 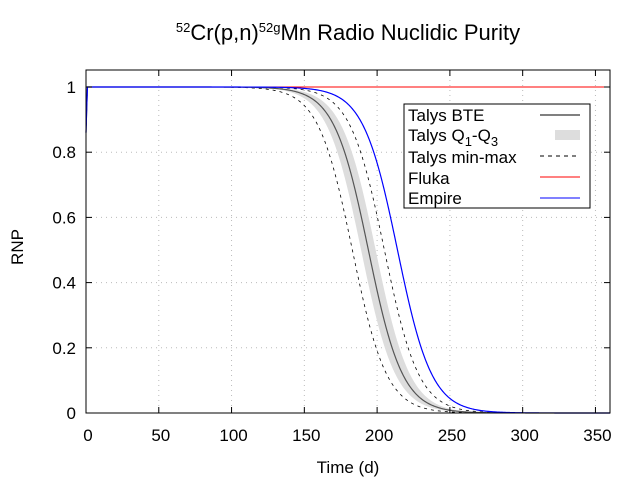 What do you see at coordinates (379, 435) in the screenshot?
I see `x-tick-label: 200` at bounding box center [379, 435].